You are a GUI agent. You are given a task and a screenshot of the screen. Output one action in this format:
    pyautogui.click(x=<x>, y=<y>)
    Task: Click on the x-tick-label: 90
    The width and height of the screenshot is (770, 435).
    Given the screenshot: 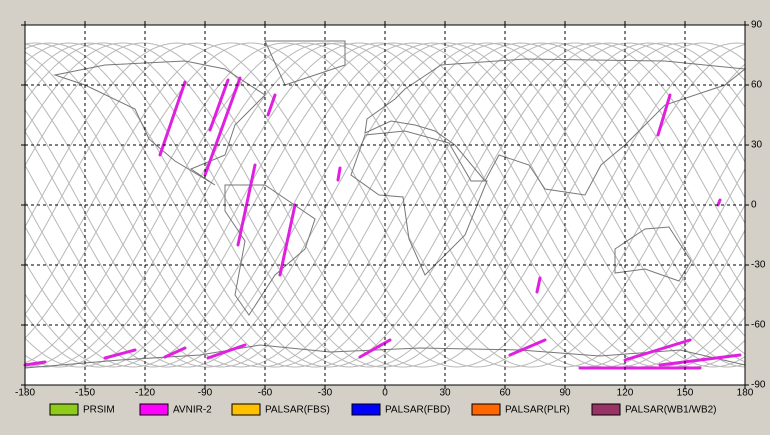 What is the action you would take?
    pyautogui.click(x=565, y=393)
    